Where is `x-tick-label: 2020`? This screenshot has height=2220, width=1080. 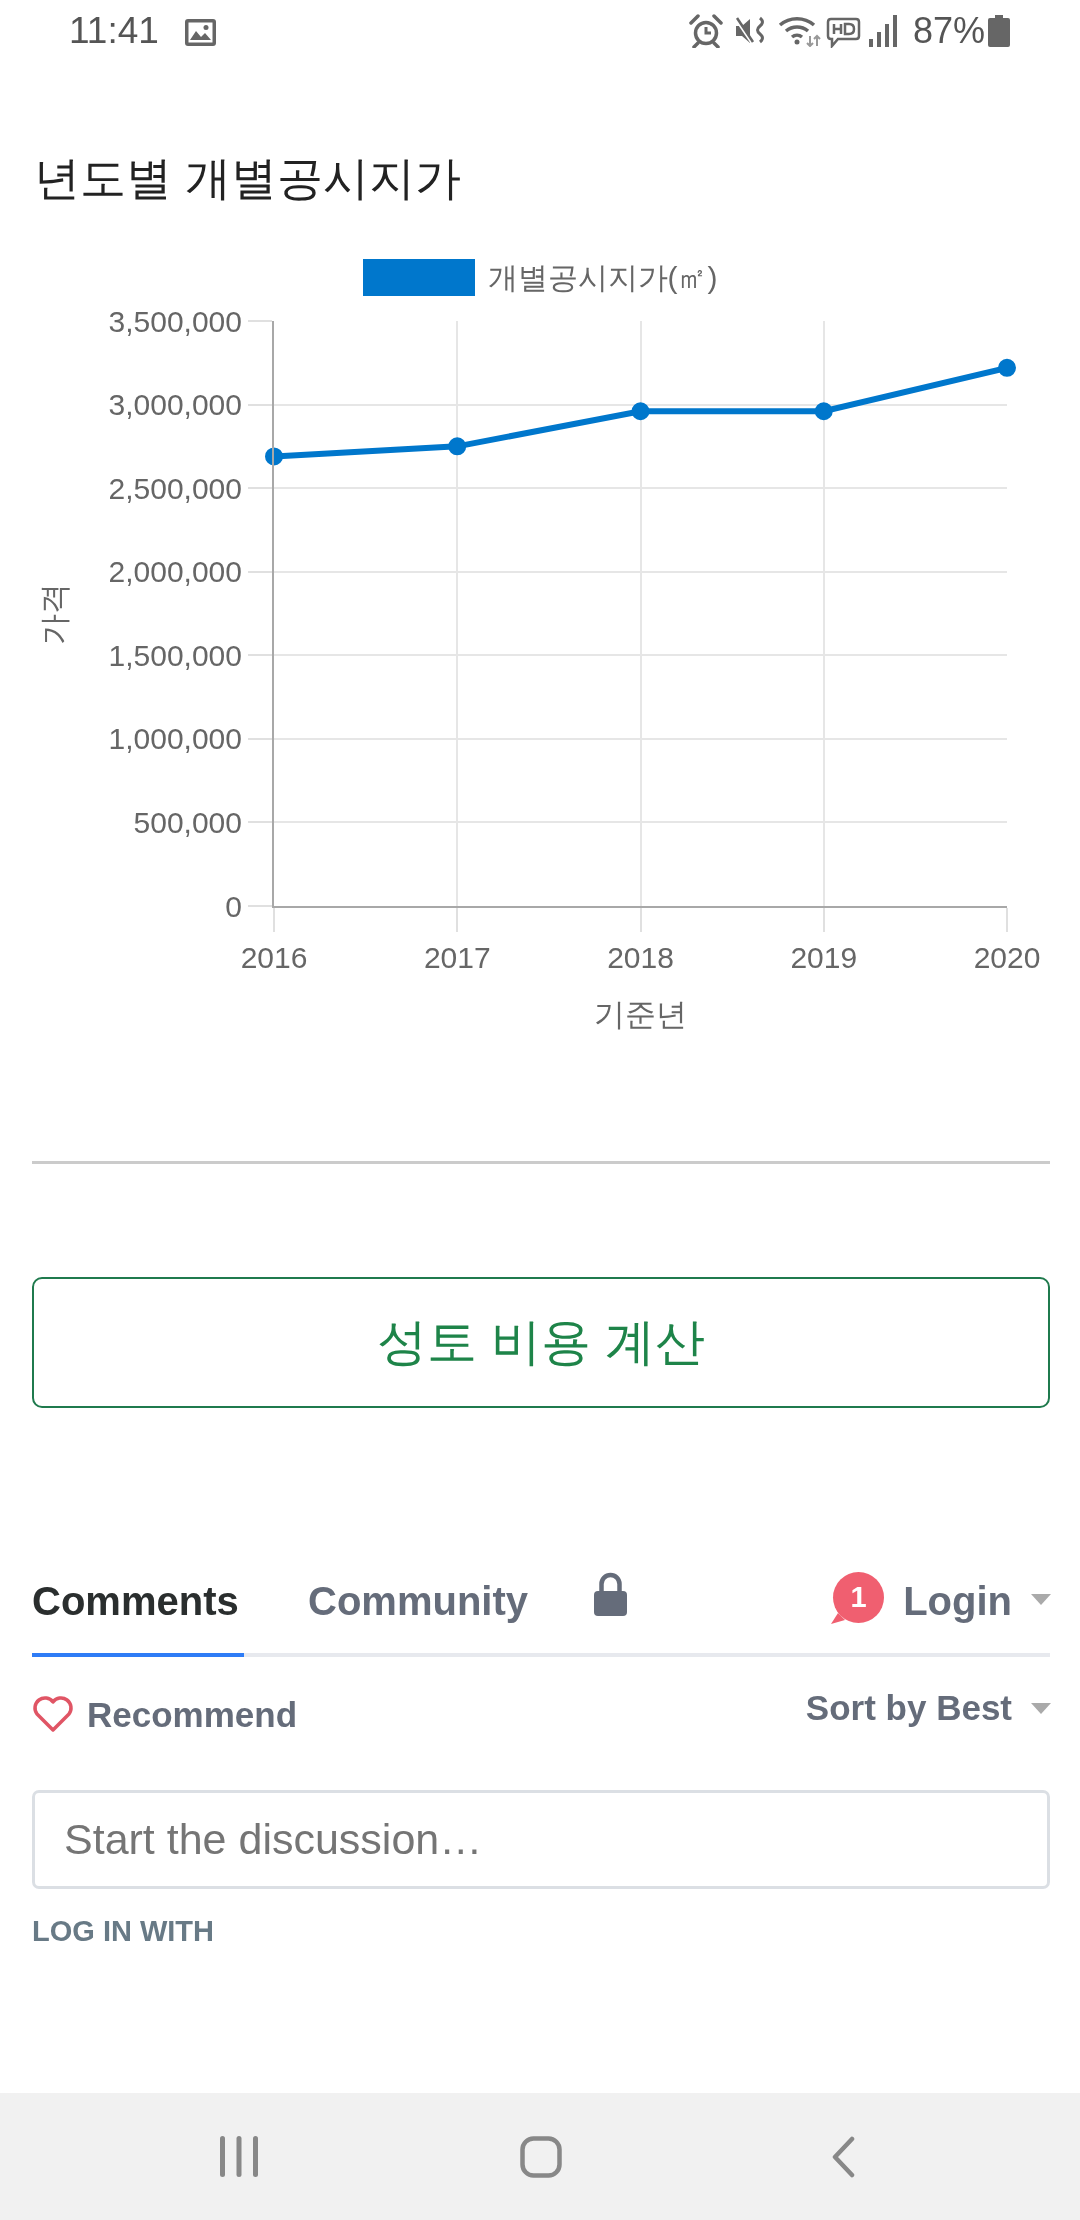
x-tick-label: 2020 is located at coordinates (1007, 957).